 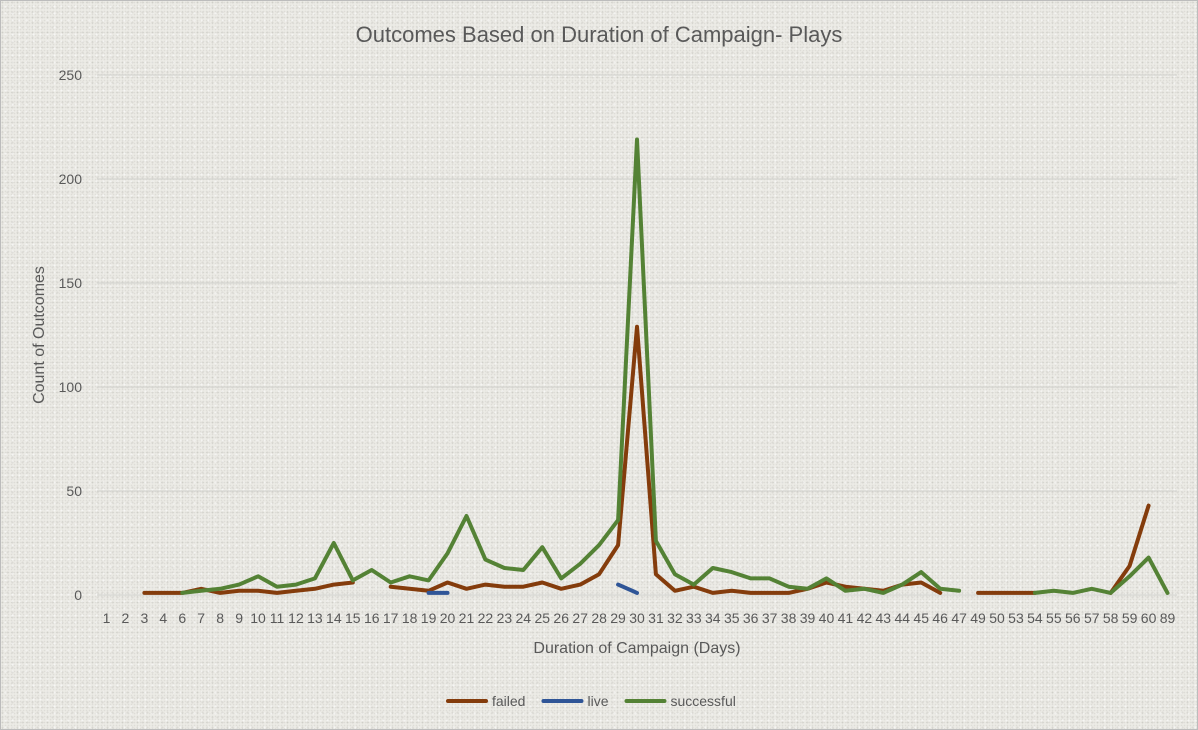 What do you see at coordinates (732, 618) in the screenshot?
I see `x-tick-label: 35` at bounding box center [732, 618].